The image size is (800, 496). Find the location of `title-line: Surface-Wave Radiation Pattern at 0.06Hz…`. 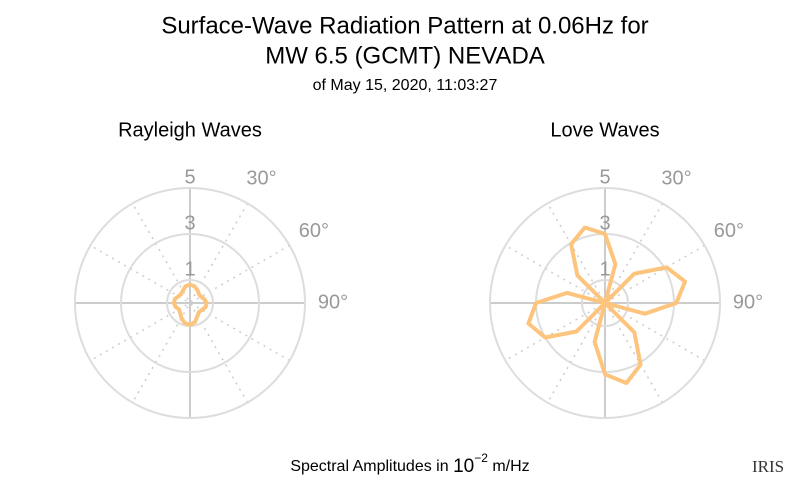

title-line: Surface-Wave Radiation Pattern at 0.06Hz… is located at coordinates (404, 25).